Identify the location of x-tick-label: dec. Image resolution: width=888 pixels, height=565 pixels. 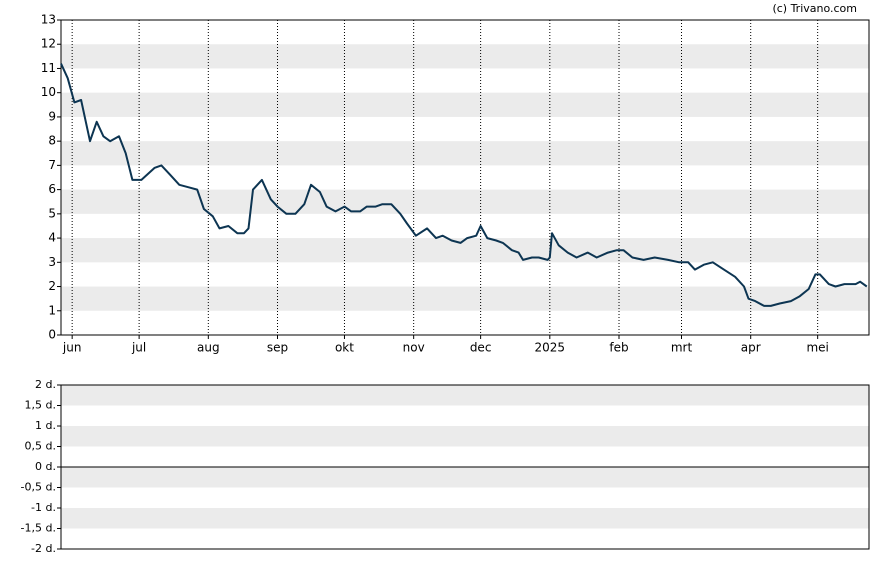
(481, 348).